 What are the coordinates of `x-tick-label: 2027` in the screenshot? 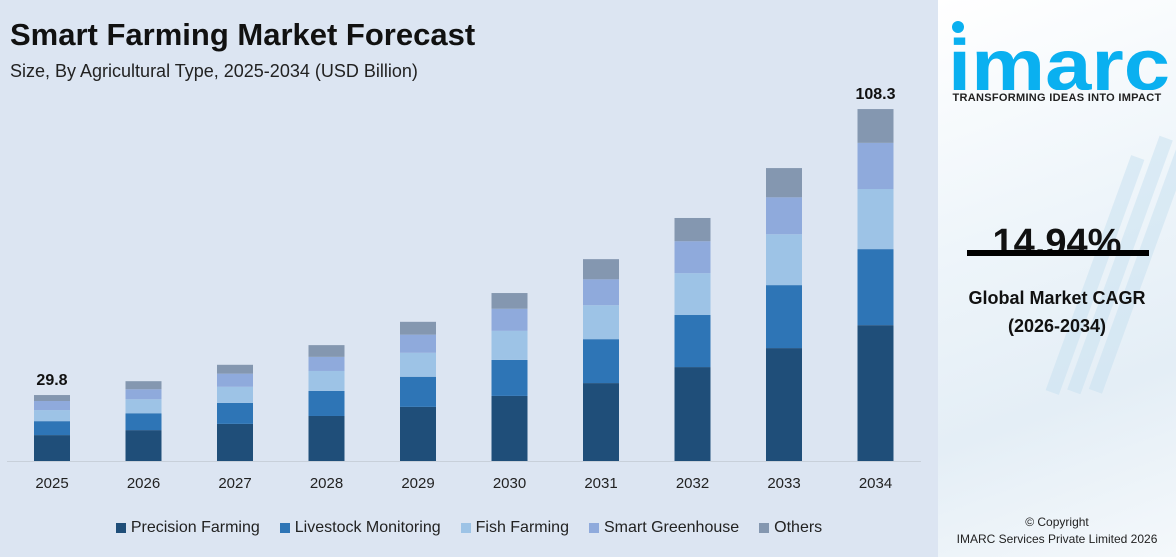 It's located at (234, 483).